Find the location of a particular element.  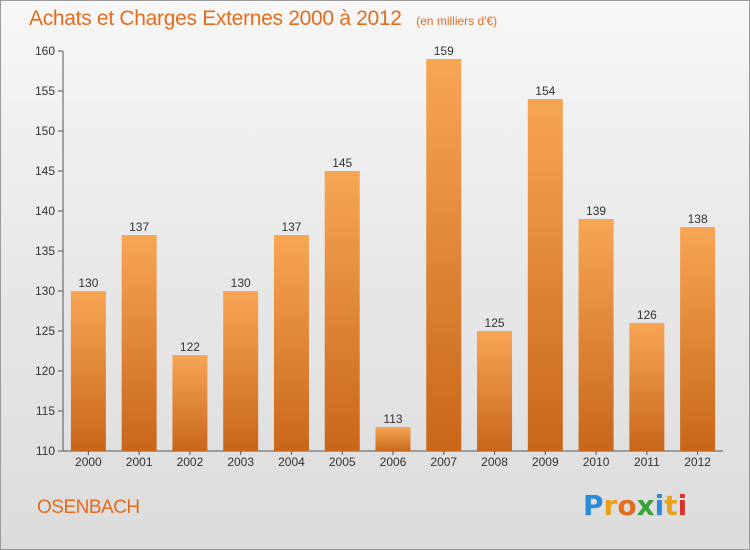

chart-title: Achats et Charges Externes 2000 à 2012 is located at coordinates (215, 18).